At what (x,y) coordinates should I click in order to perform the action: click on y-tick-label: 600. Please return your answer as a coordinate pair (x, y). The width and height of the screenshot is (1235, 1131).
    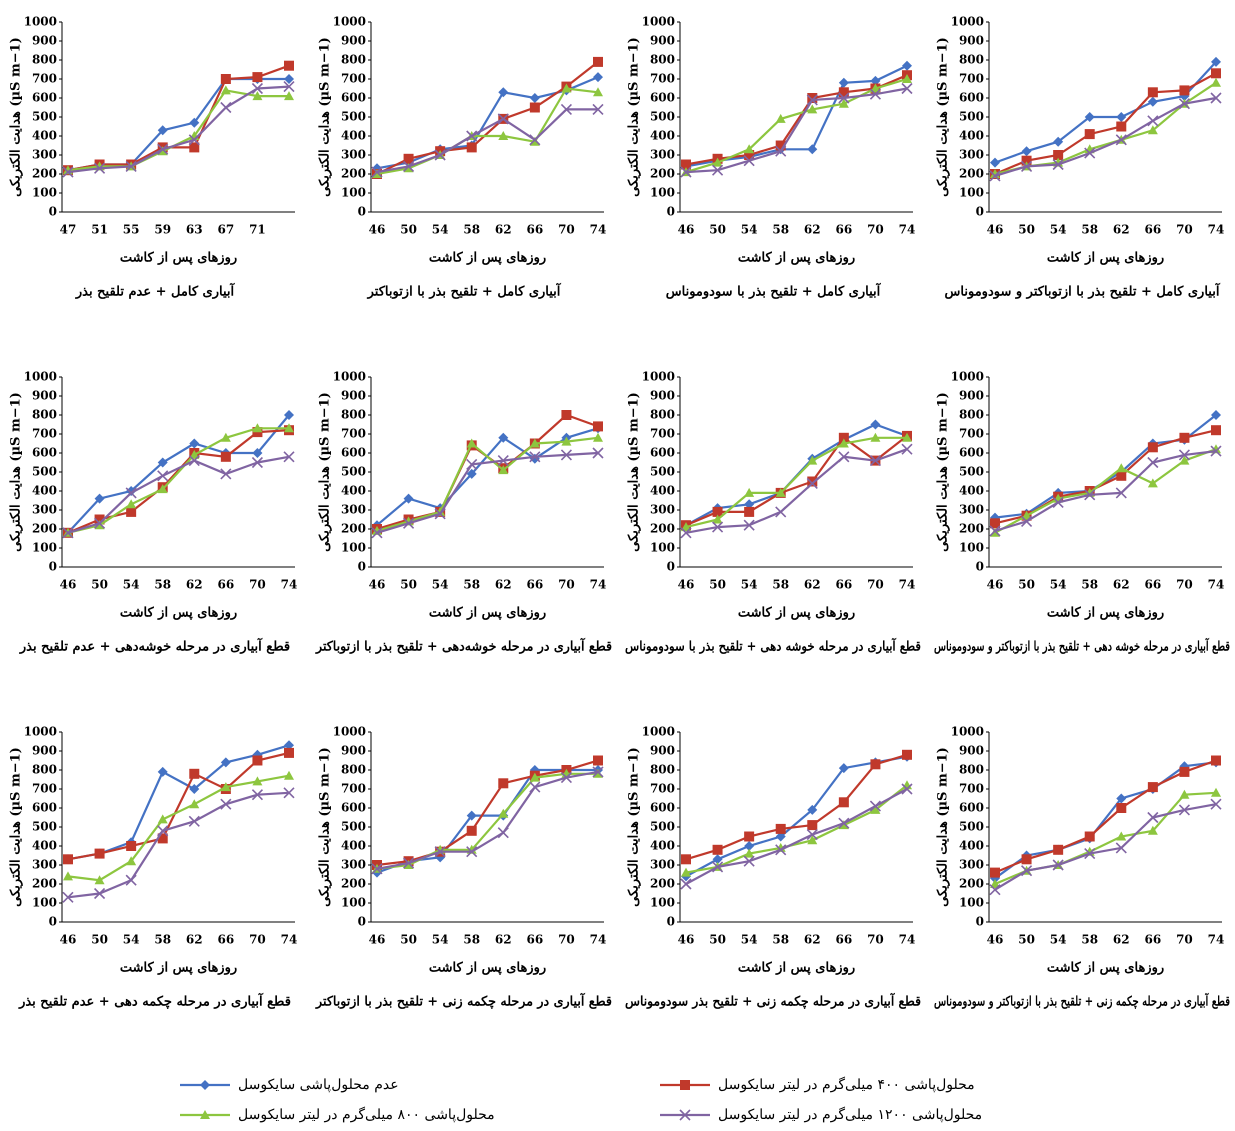
    Looking at the image, I should click on (353, 98).